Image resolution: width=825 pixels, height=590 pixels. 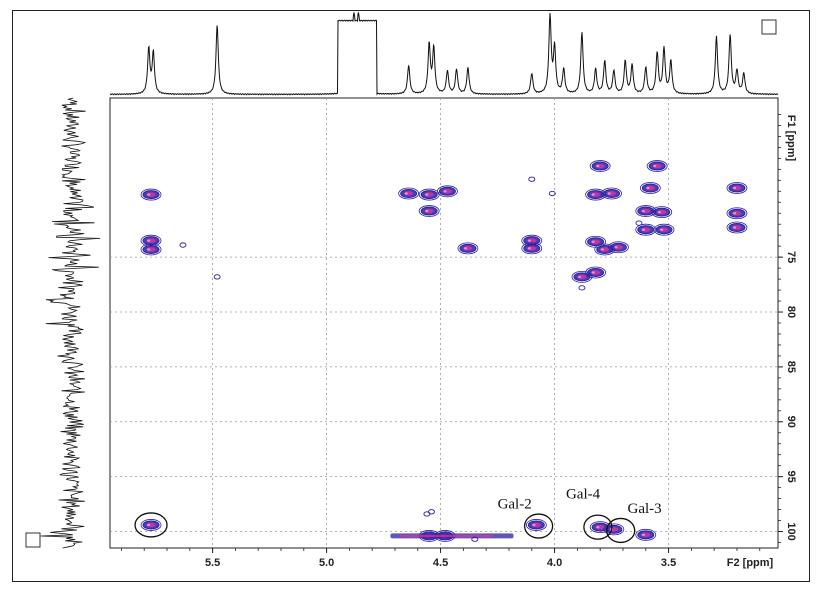 I want to click on f2-projection-spectrum, so click(x=444, y=53).